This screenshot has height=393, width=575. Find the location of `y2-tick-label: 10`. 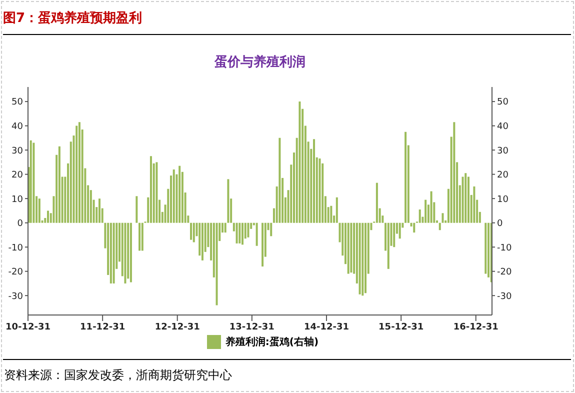

y2-tick-label: 10 is located at coordinates (503, 199).